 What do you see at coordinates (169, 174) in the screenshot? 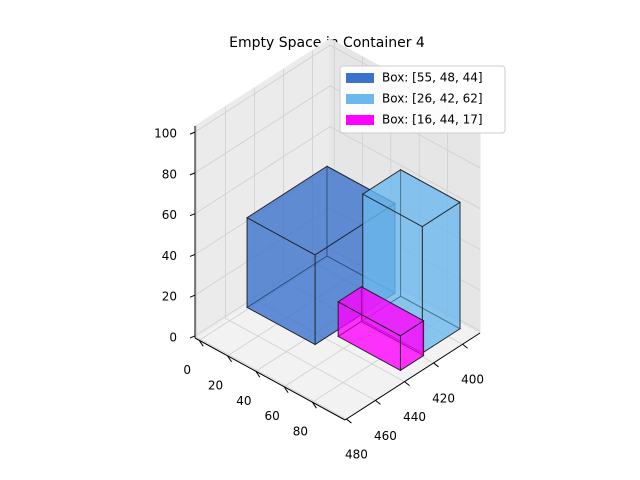
I see `z-tick-label: 80` at bounding box center [169, 174].